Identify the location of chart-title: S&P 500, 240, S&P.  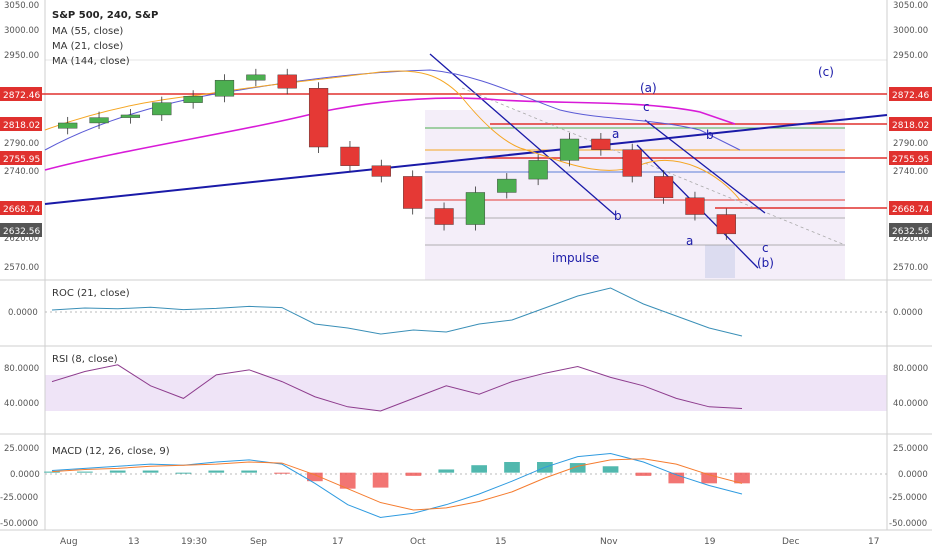
(105, 15).